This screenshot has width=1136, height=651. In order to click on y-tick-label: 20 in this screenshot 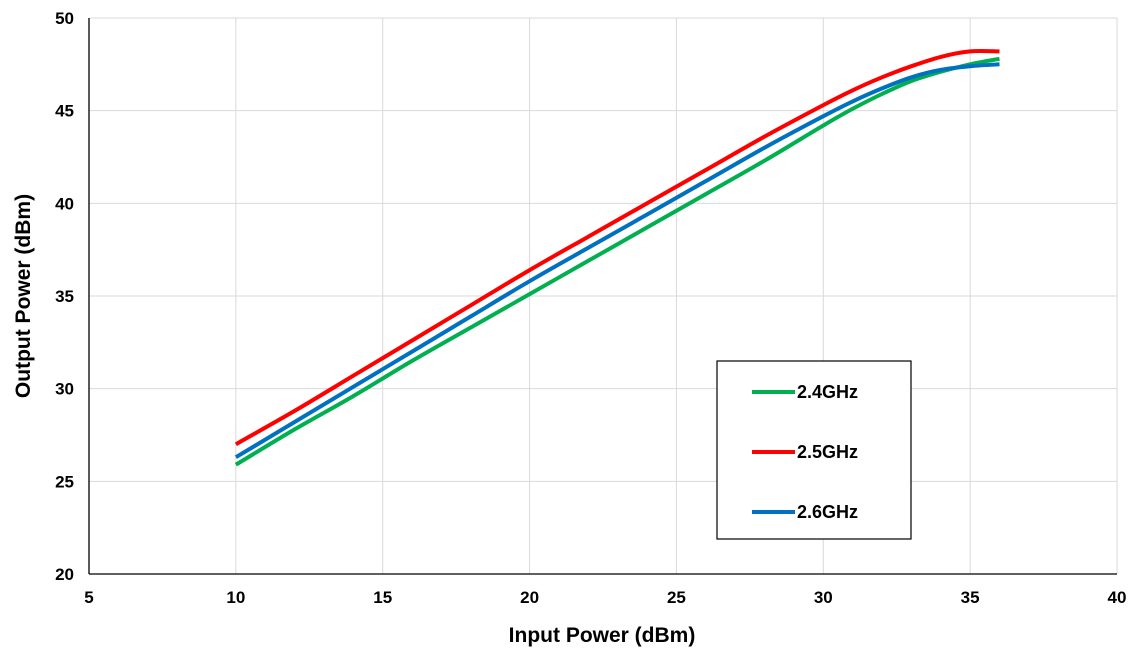, I will do `click(64, 574)`.